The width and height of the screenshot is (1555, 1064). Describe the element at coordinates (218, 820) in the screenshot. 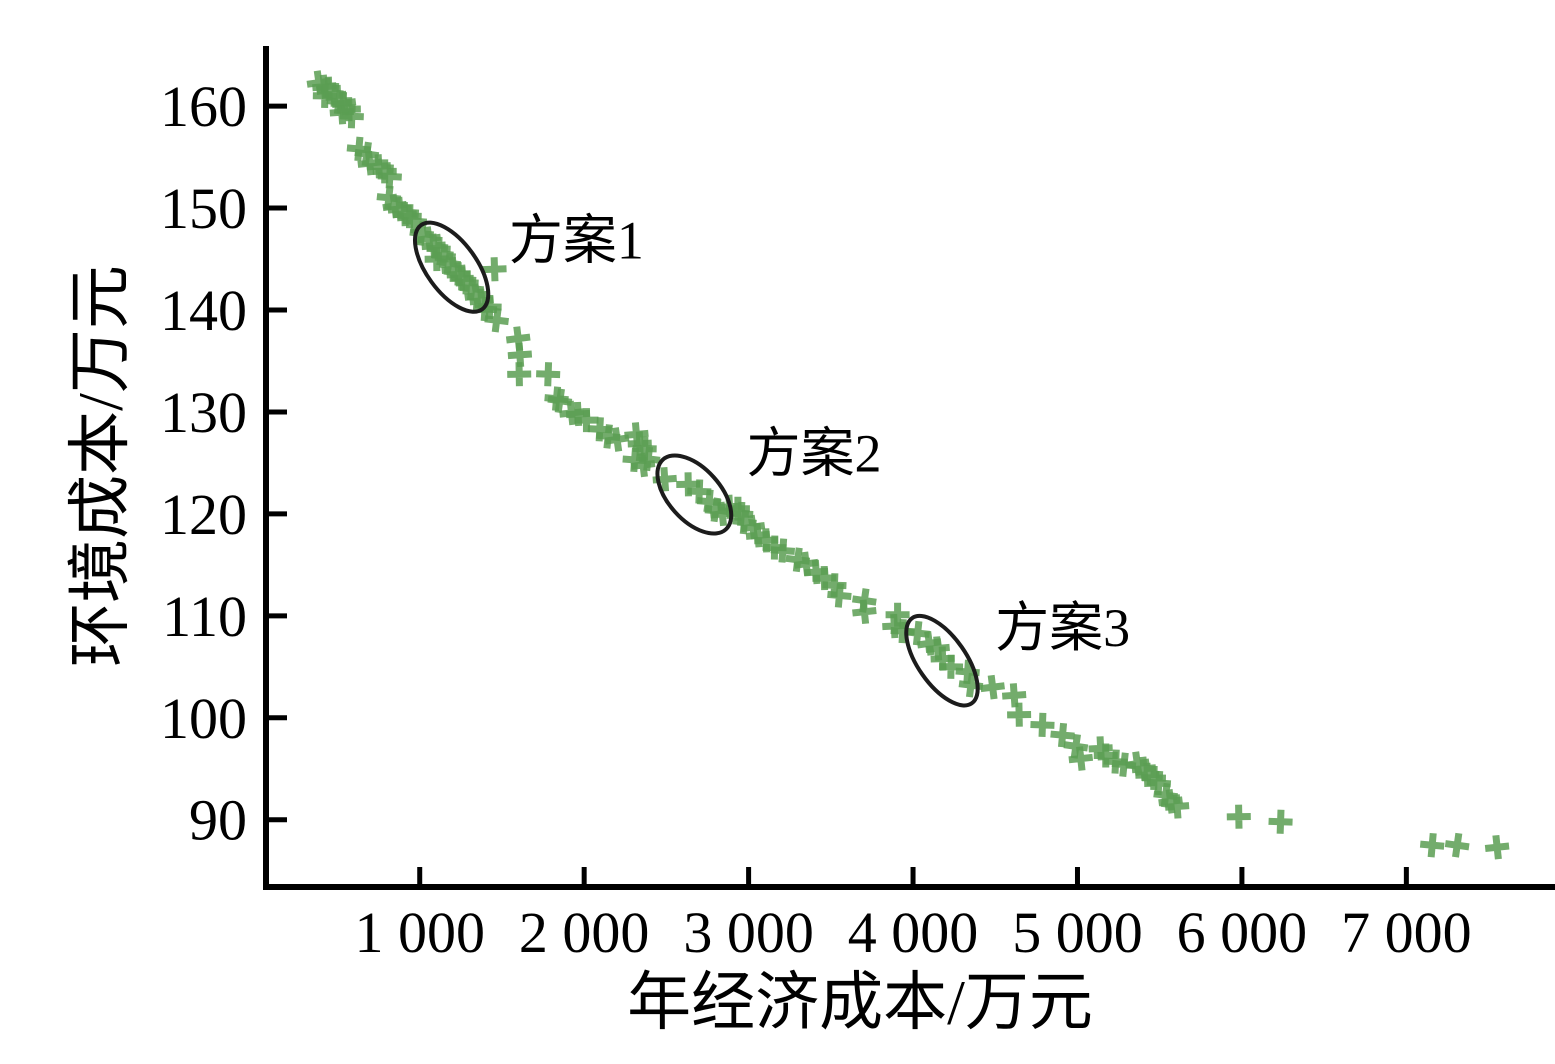

I see `y-tick-label: 90` at that location.